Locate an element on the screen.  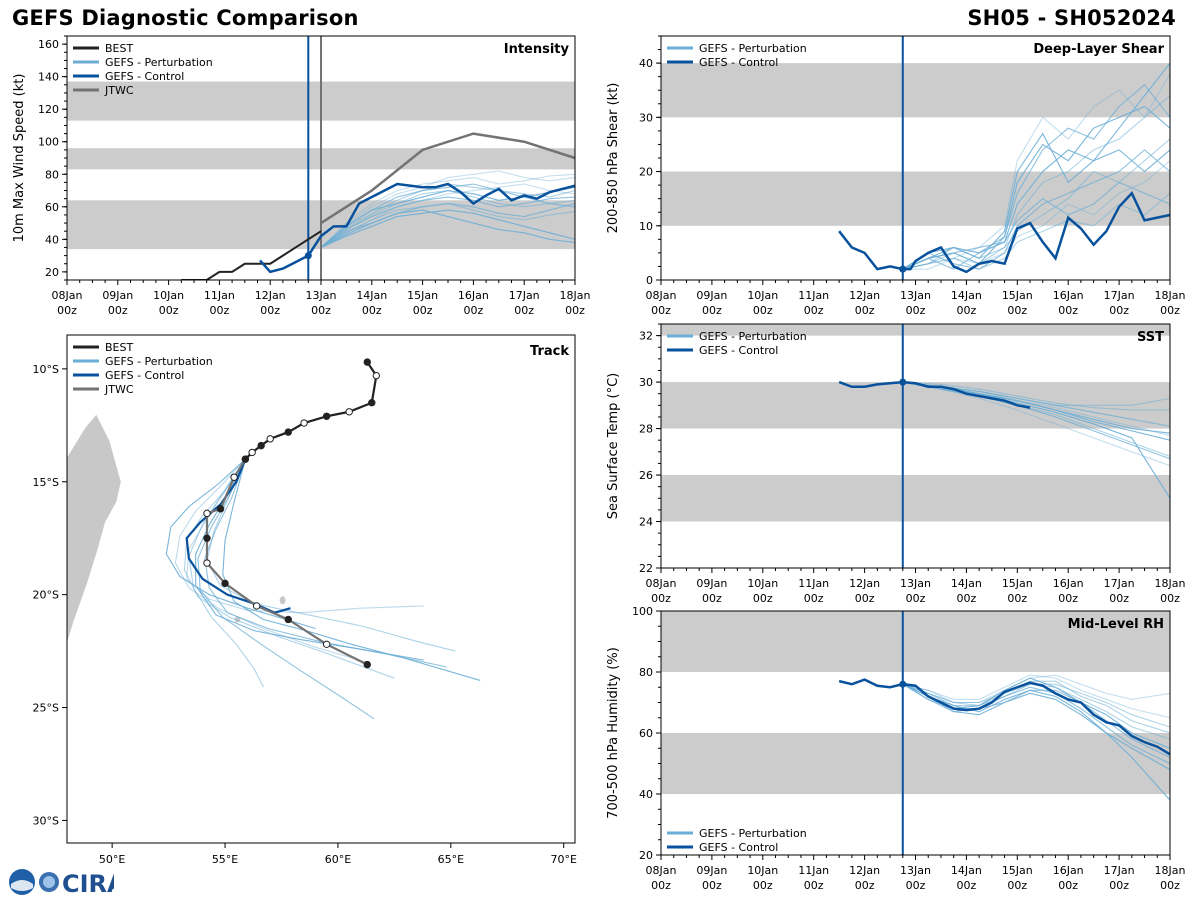
madagascar-land is located at coordinates (94, 529).